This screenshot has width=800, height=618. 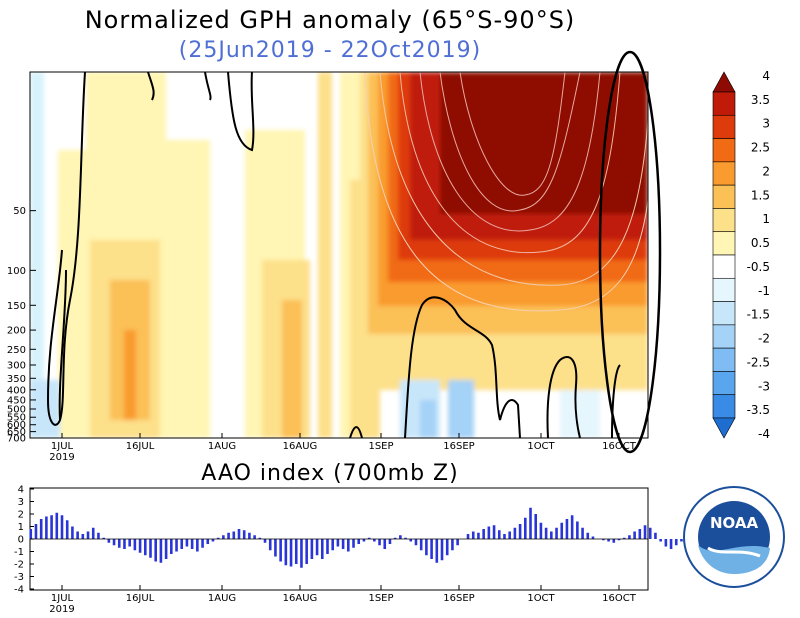 What do you see at coordinates (140, 446) in the screenshot?
I see `heatmap-x-tick-label: 16JUL` at bounding box center [140, 446].